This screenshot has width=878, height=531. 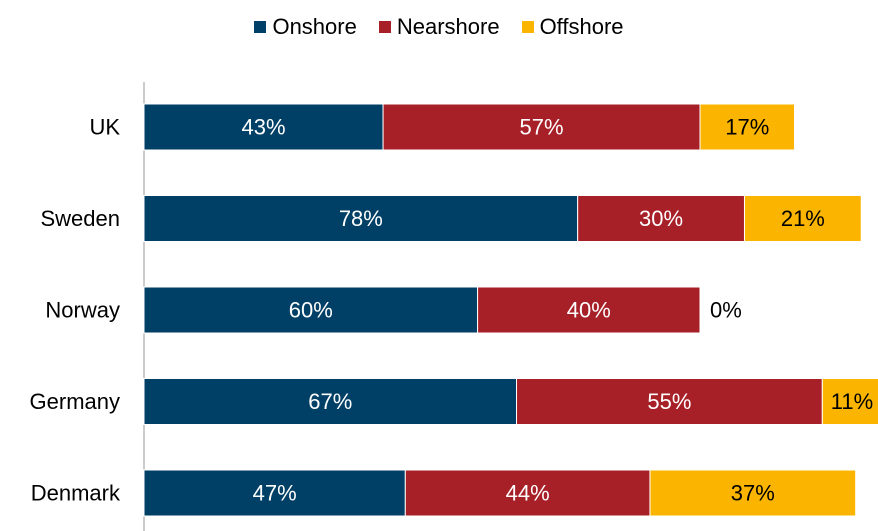 I want to click on data-label: 17%, so click(x=747, y=127).